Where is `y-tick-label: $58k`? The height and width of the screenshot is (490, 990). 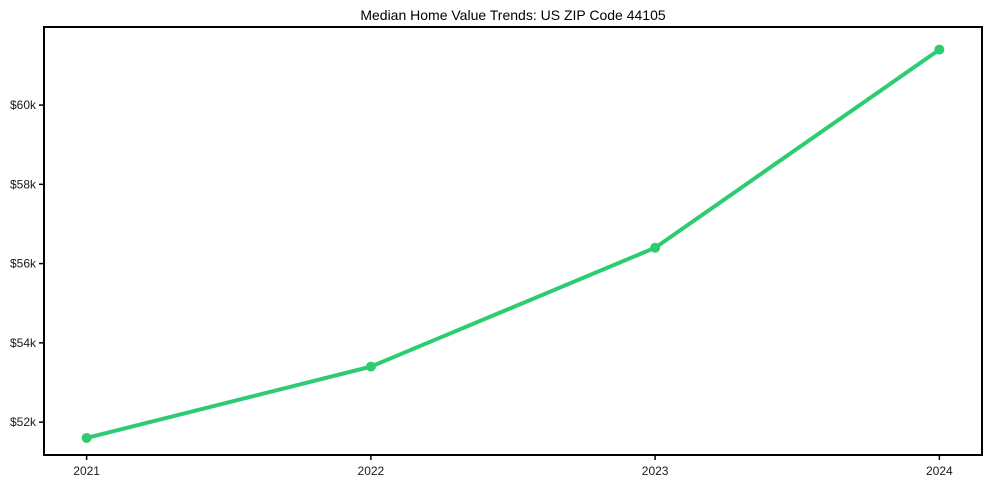
y-tick-label: $58k is located at coordinates (23, 184).